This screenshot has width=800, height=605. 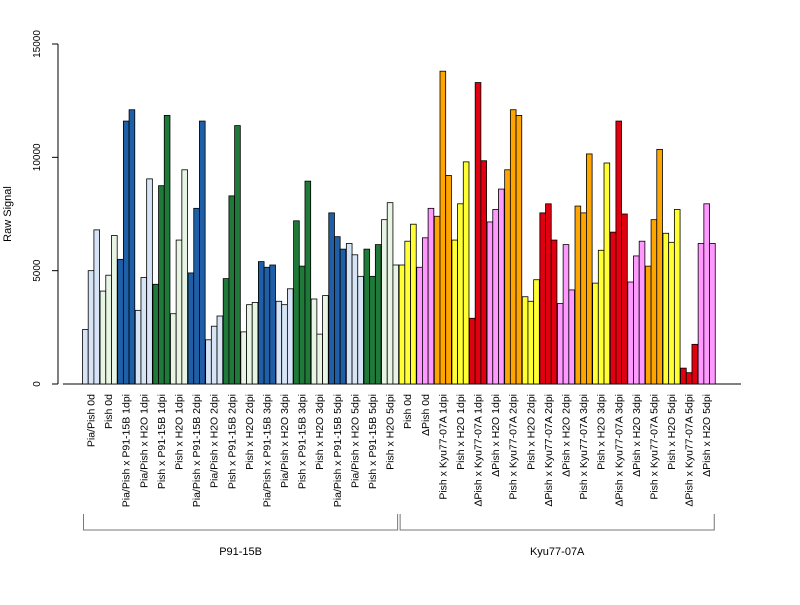 I want to click on category-tick-label: Pish x H2O 1dpi, so click(x=180, y=432).